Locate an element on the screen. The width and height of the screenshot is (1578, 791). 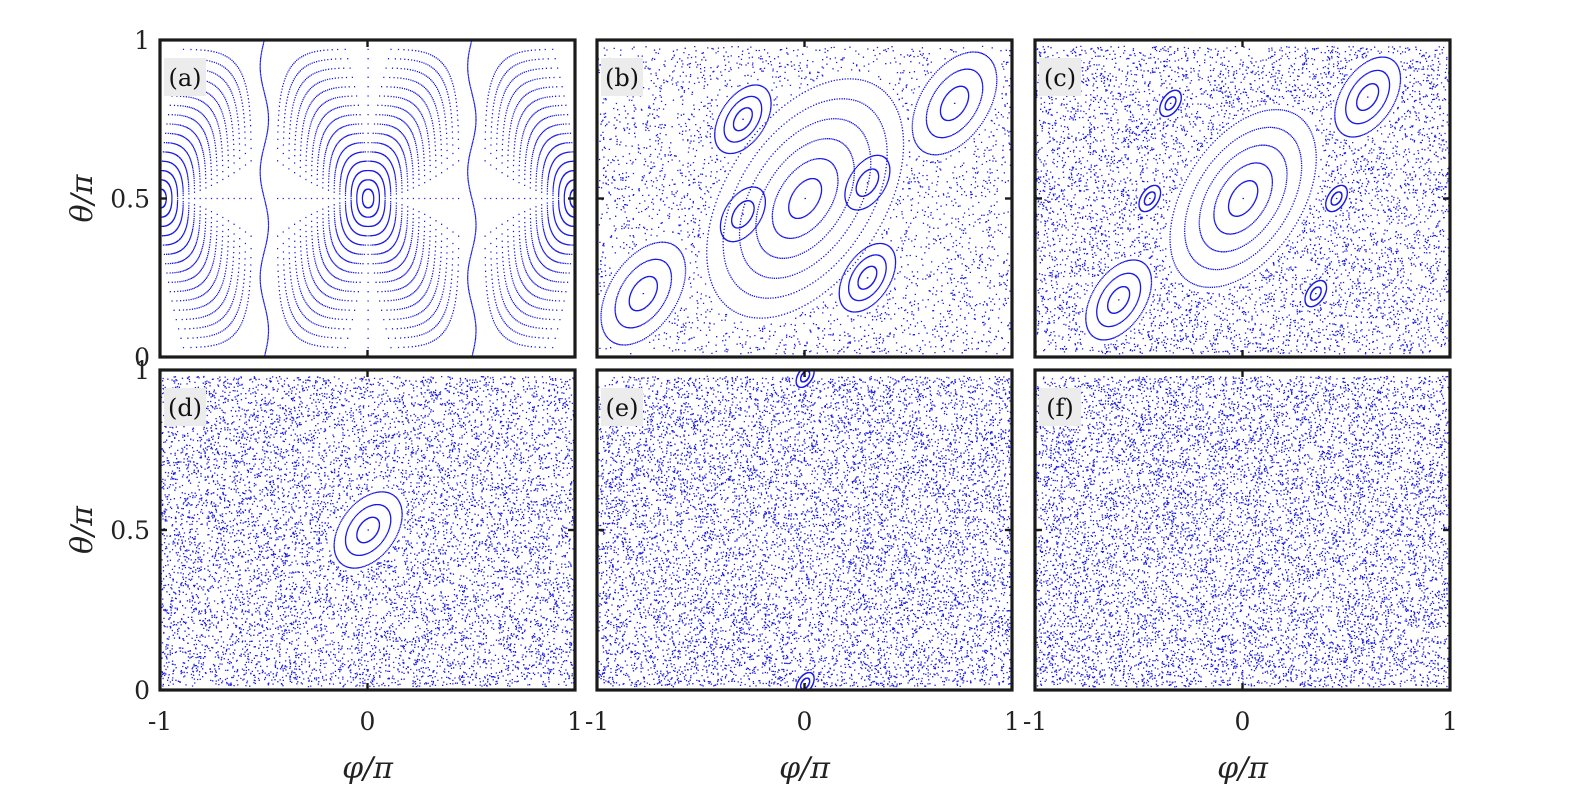
panel-e: (e) is located at coordinates (804, 530).